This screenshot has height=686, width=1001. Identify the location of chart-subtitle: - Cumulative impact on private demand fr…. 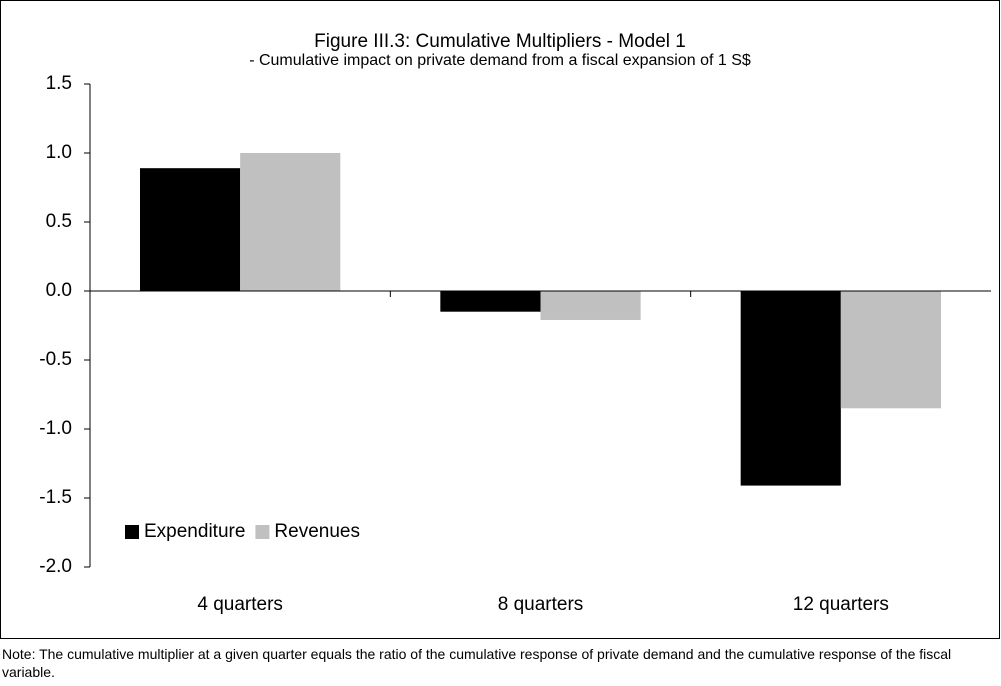
(500, 60).